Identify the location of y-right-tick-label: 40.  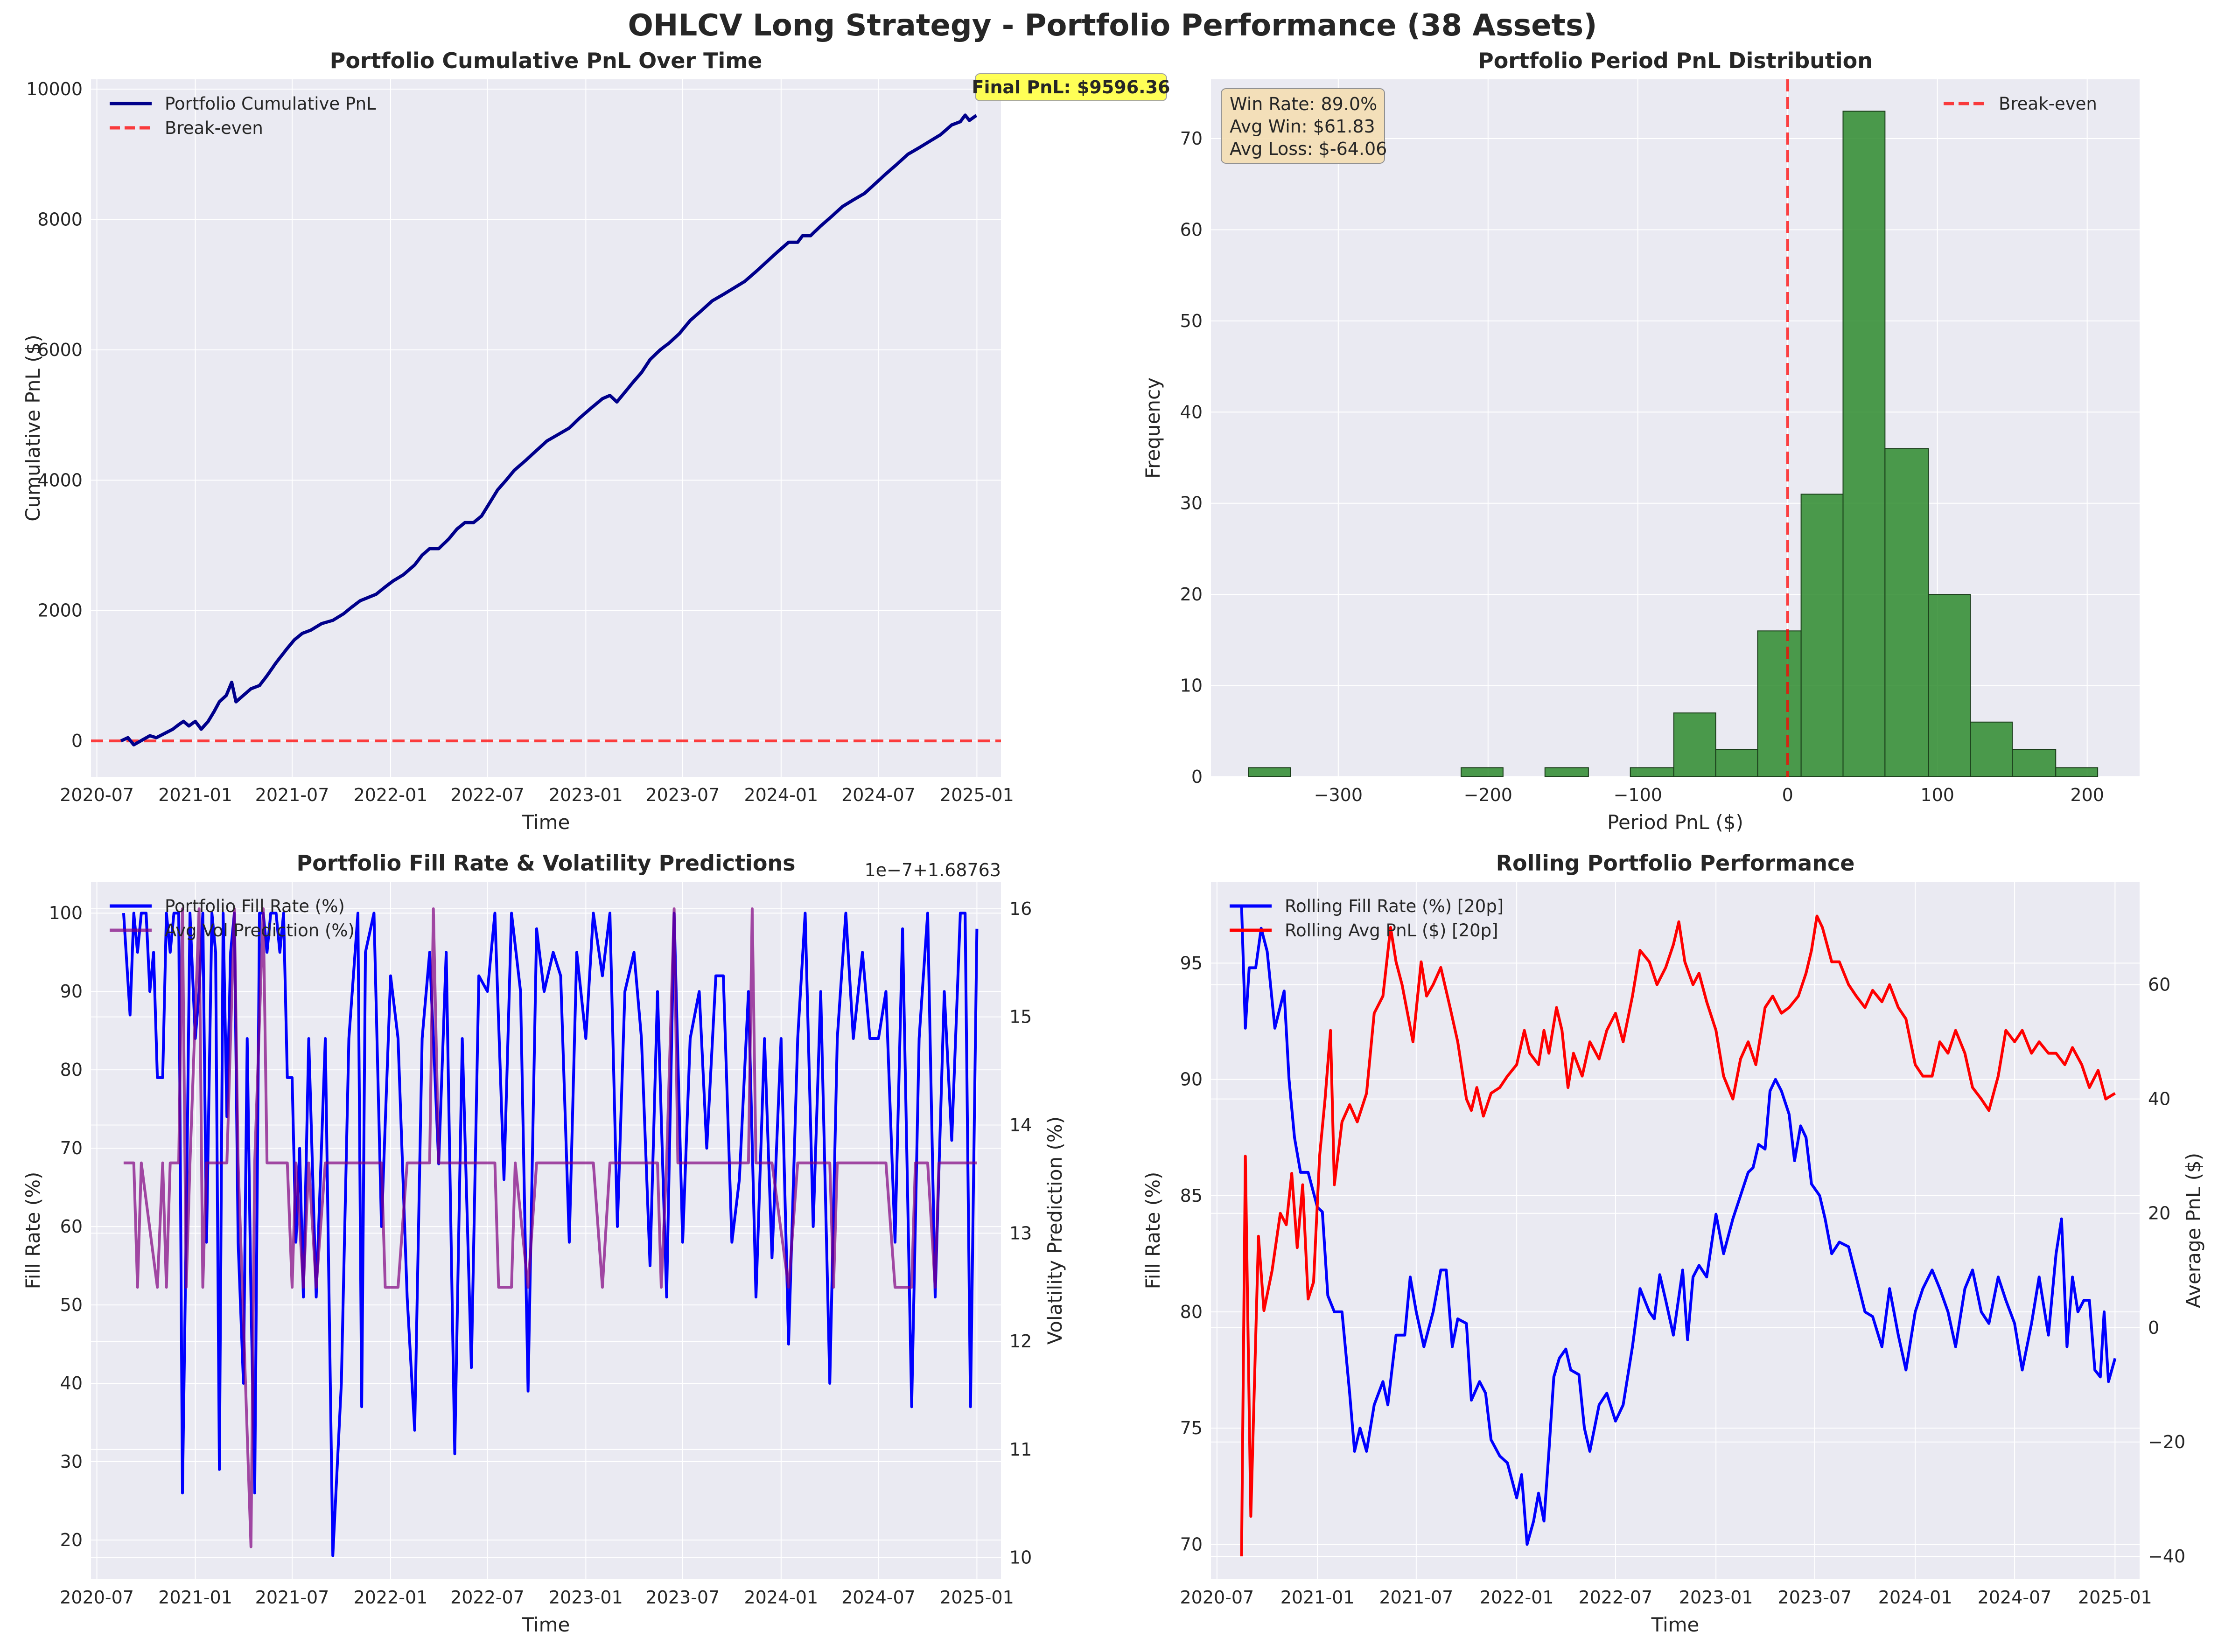
(2159, 1099).